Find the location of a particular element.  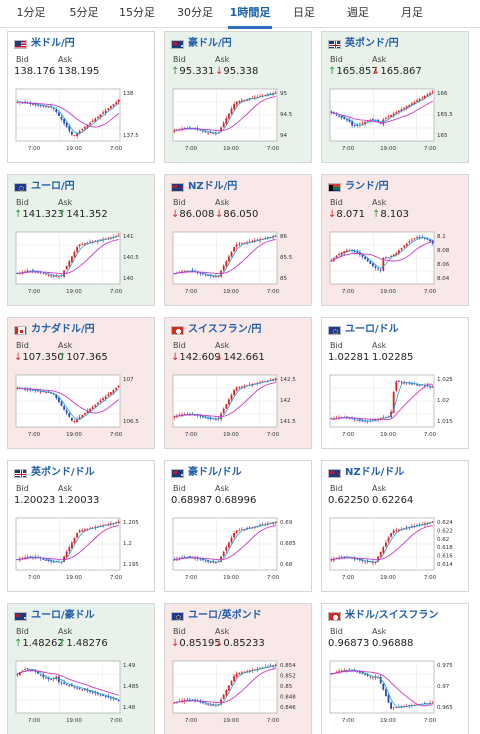

bid-label: Bid is located at coordinates (179, 202).